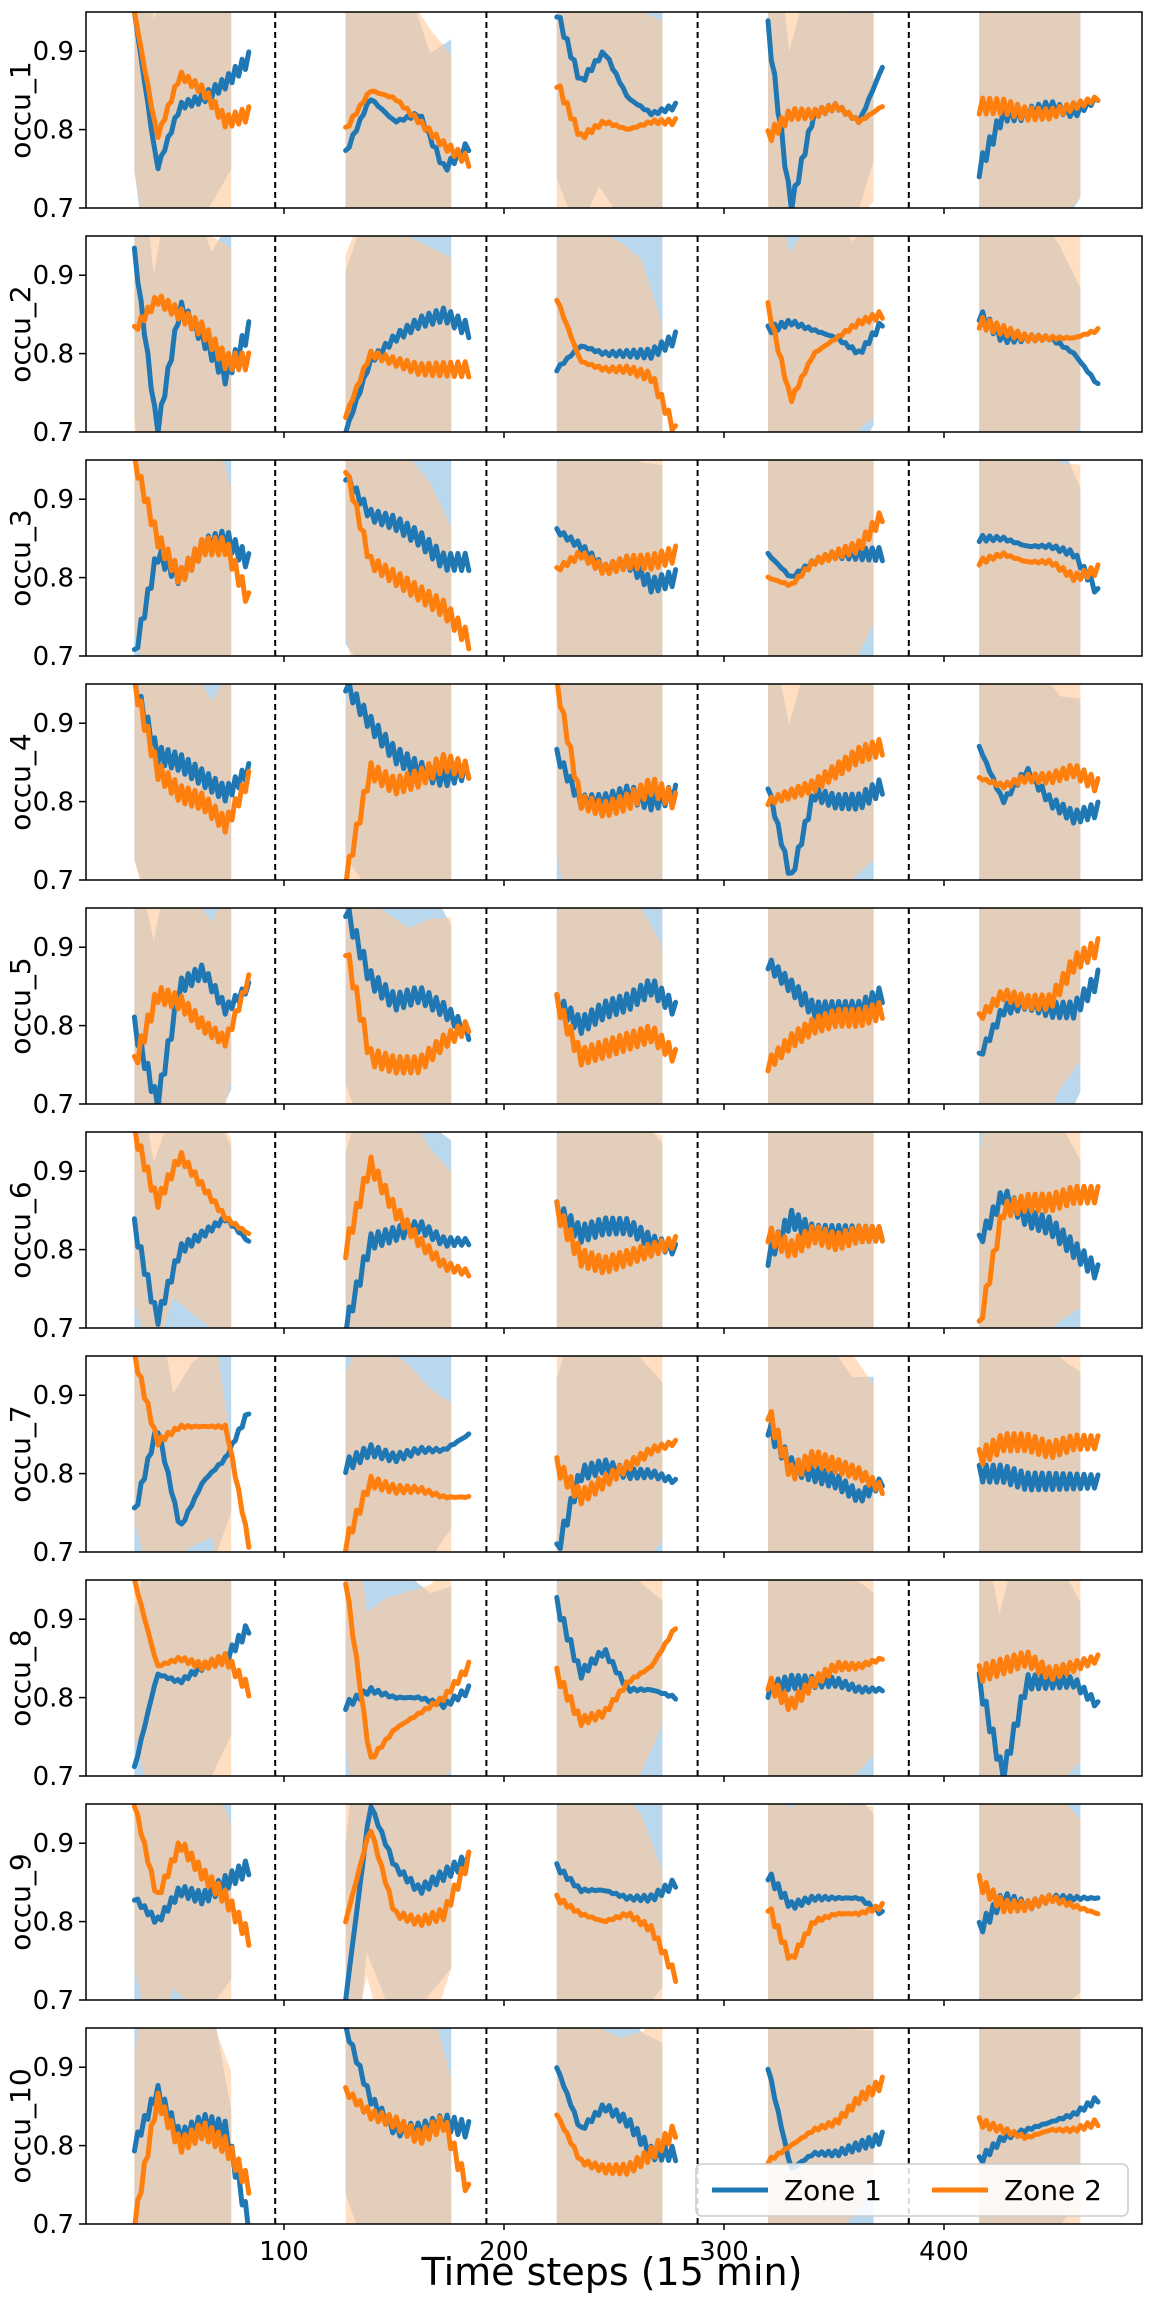 Image resolution: width=1152 pixels, height=2304 pixels. Describe the element at coordinates (944, 2252) in the screenshot. I see `x-tick-label: 400` at that location.